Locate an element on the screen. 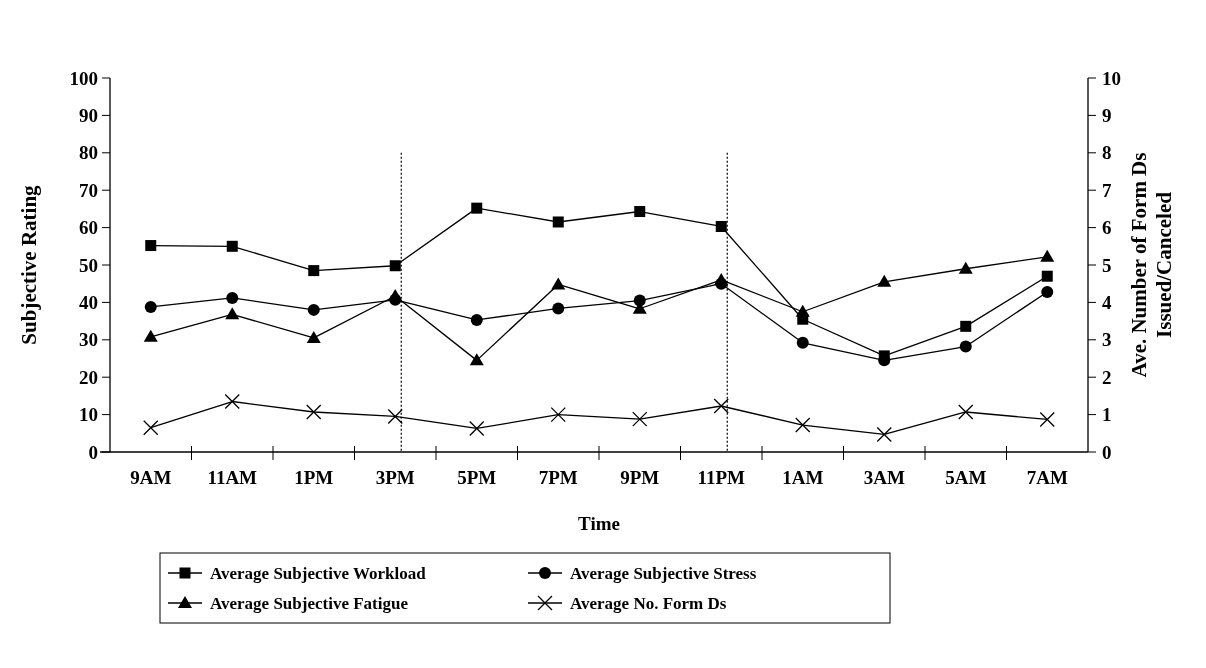 The height and width of the screenshot is (668, 1206). y2-tick-label: 8 is located at coordinates (1107, 153).